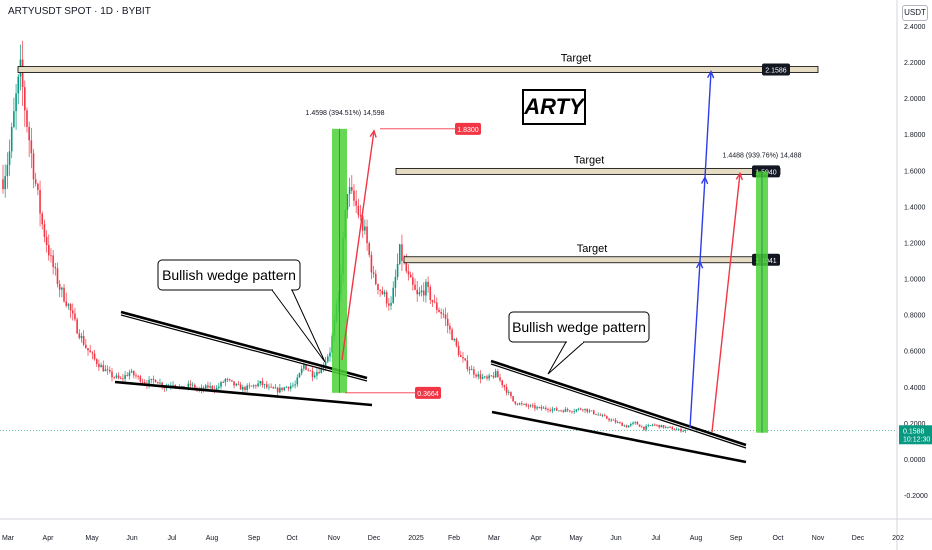  I want to click on y-tick-label: 2.0000, so click(915, 99).